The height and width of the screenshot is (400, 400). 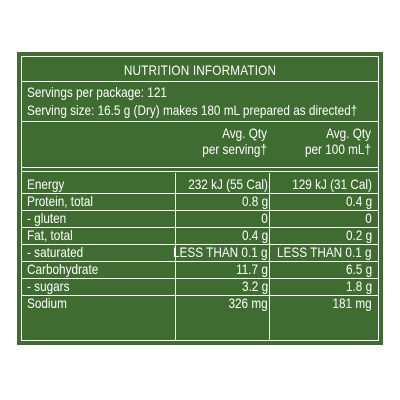 What do you see at coordinates (358, 201) in the screenshot?
I see `row-per-100ml: 0.4 g` at bounding box center [358, 201].